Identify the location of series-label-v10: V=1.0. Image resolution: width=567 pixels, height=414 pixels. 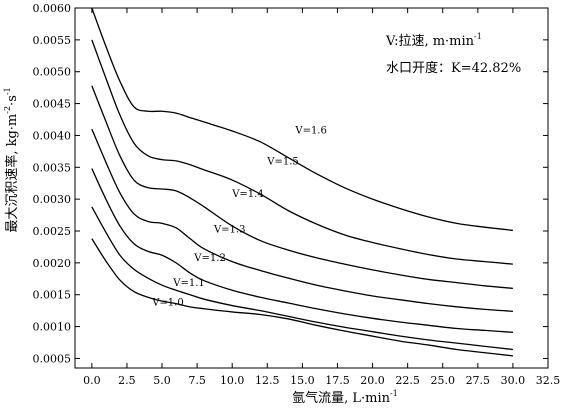
(167, 303).